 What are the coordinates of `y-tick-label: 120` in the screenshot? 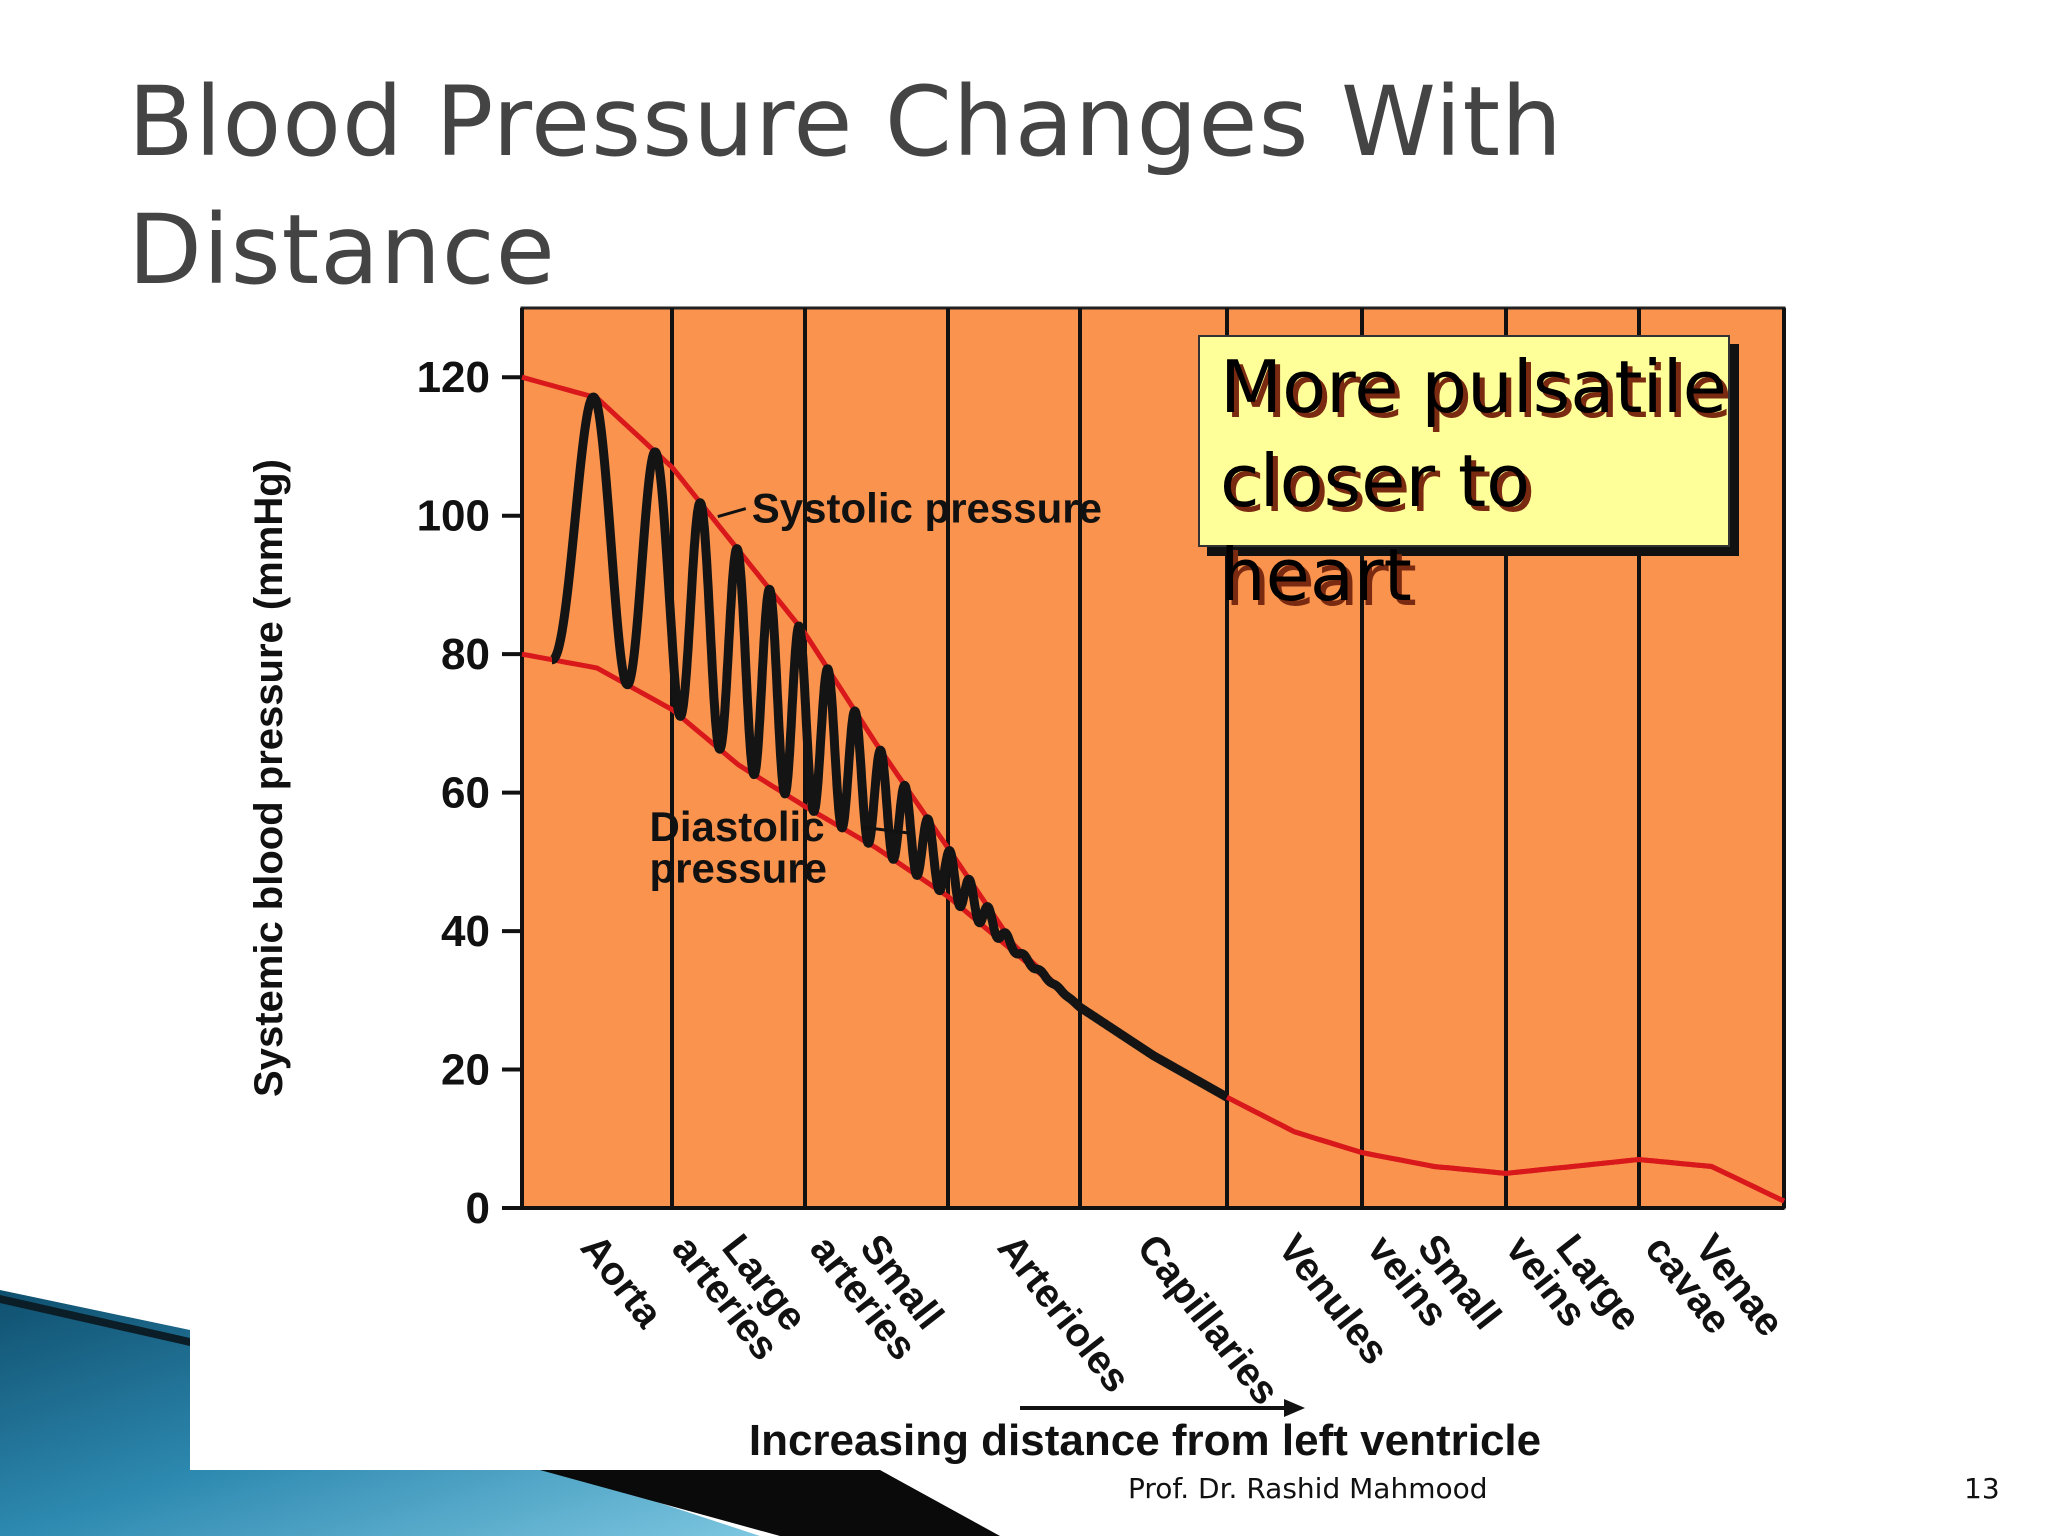 It's located at (453, 377).